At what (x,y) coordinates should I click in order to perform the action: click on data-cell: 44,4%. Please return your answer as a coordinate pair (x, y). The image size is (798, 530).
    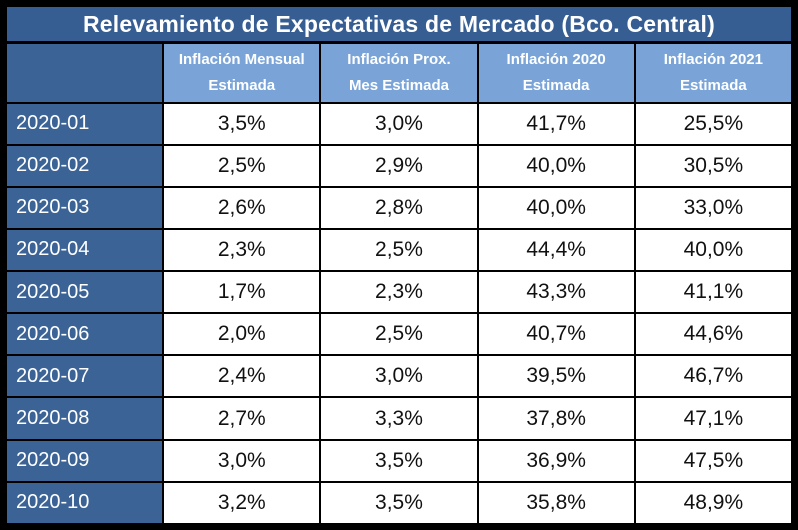
    Looking at the image, I should click on (556, 250).